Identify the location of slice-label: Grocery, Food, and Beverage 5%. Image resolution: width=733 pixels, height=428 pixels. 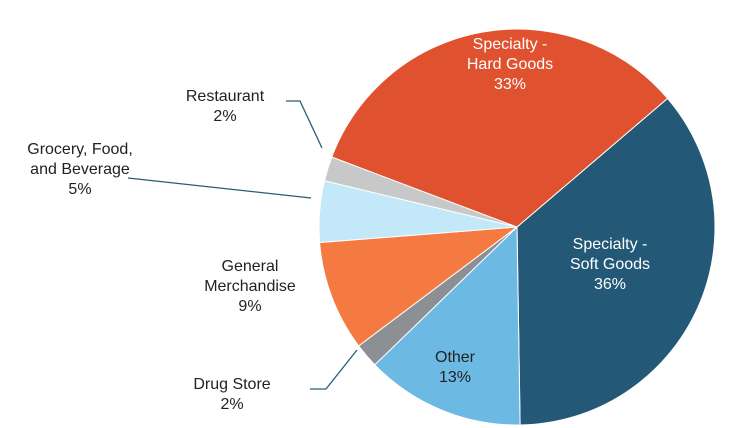
(80, 170).